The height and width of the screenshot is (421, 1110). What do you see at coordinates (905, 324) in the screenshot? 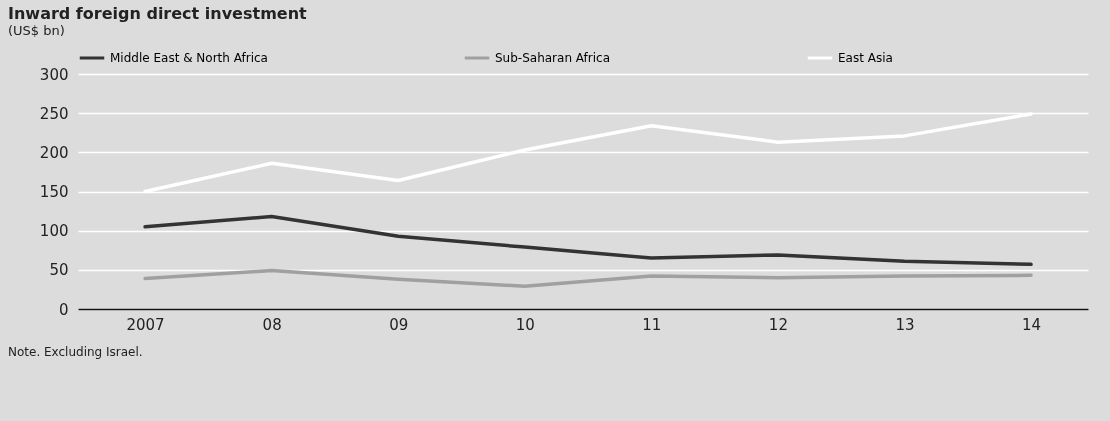
I see `x-tick-label: 13` at bounding box center [905, 324].